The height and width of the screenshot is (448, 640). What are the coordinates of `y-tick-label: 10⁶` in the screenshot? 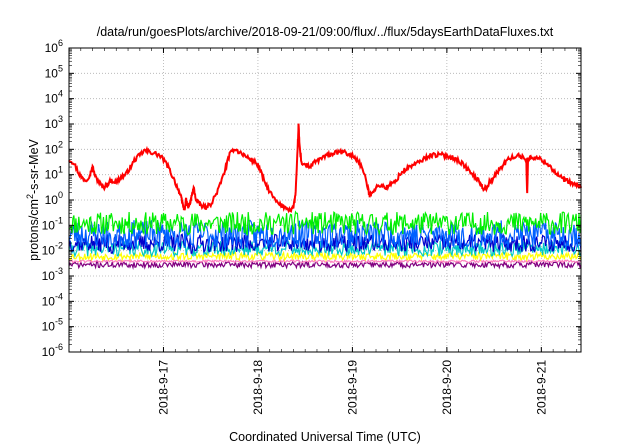 It's located at (54, 46).